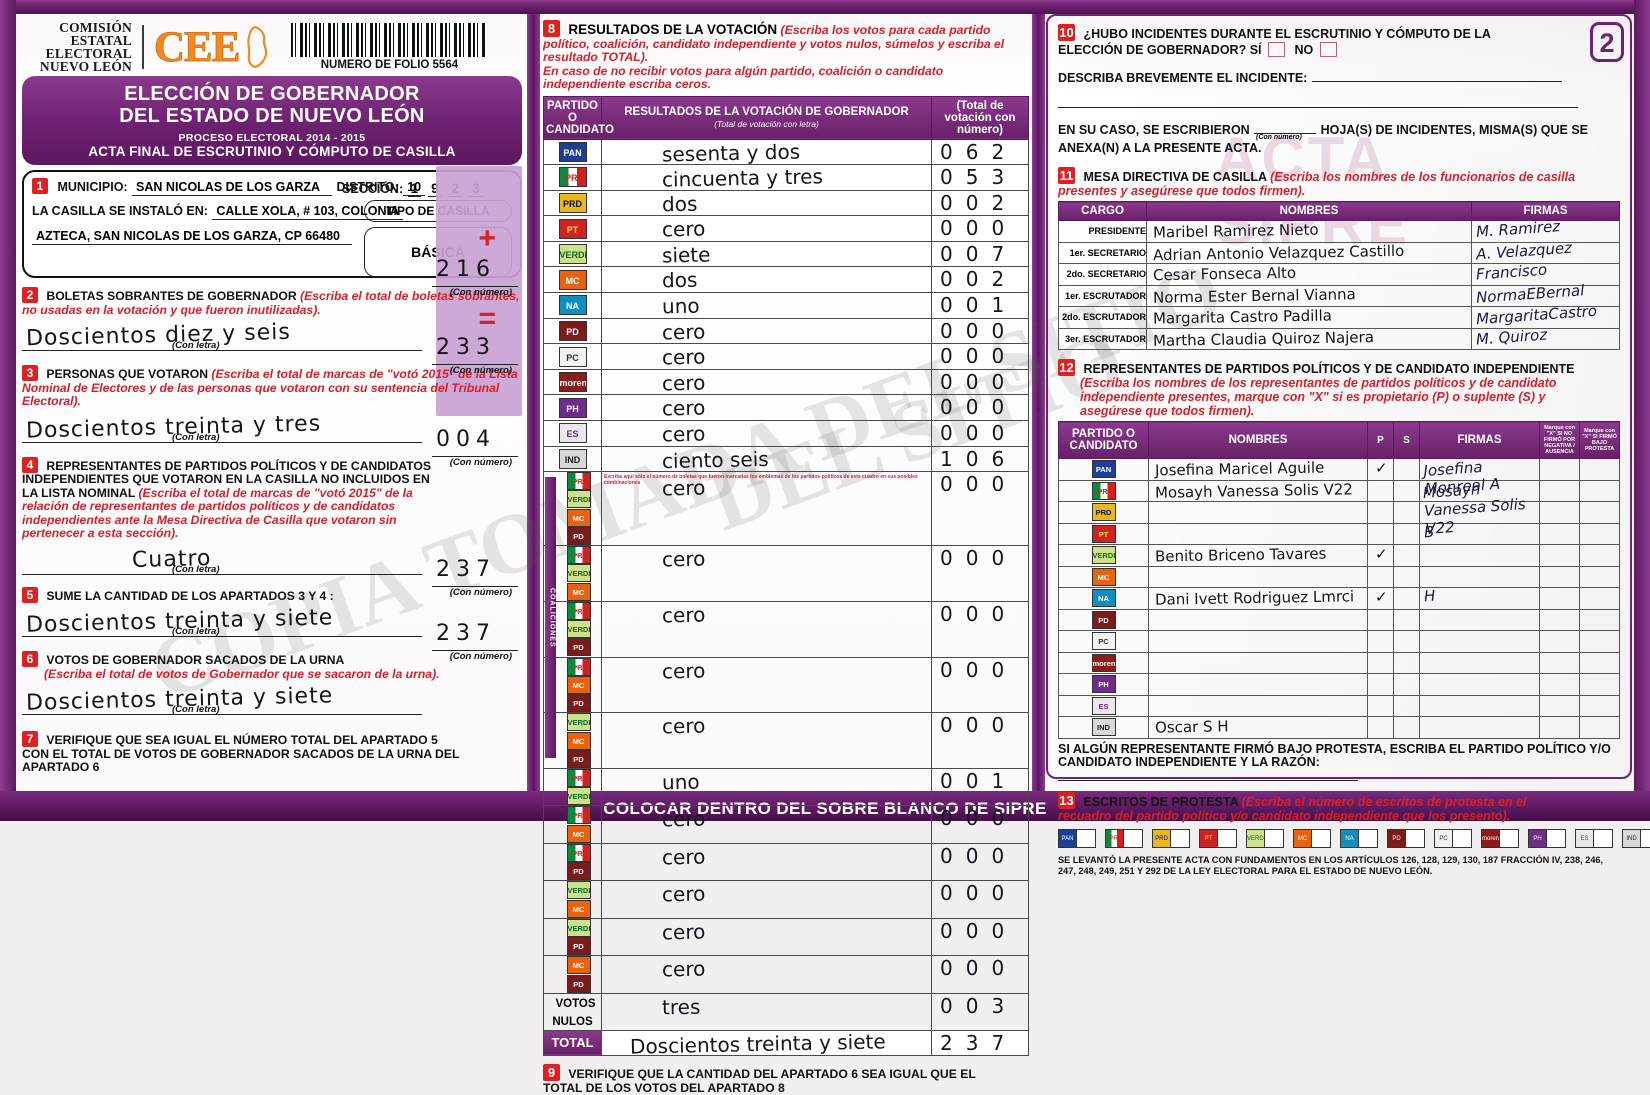  What do you see at coordinates (1318, 100) in the screenshot?
I see `describe-input-line2` at bounding box center [1318, 100].